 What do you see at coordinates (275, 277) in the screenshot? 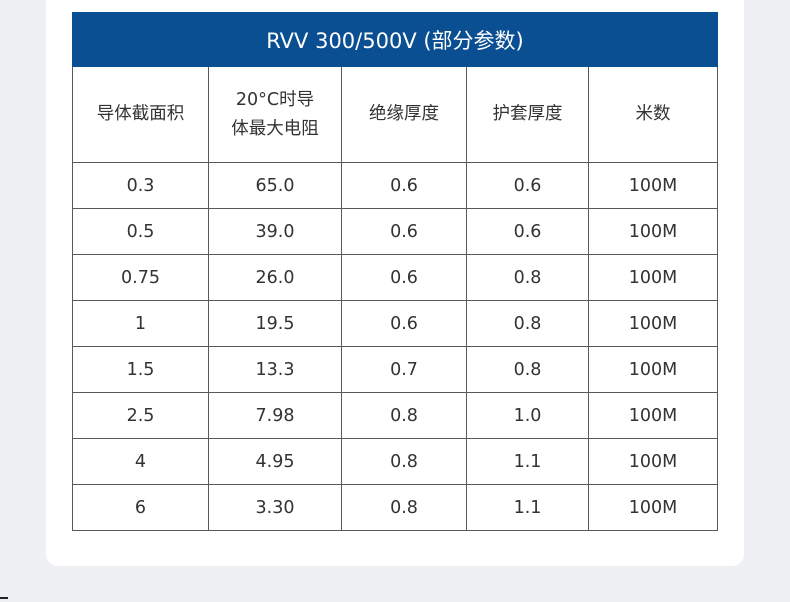
I see `cell-max-resistance: 26.0` at bounding box center [275, 277].